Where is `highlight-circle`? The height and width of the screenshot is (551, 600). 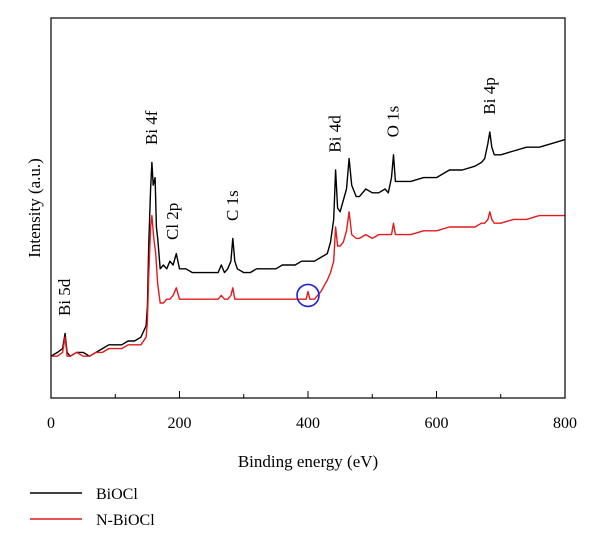 highlight-circle is located at coordinates (308, 295).